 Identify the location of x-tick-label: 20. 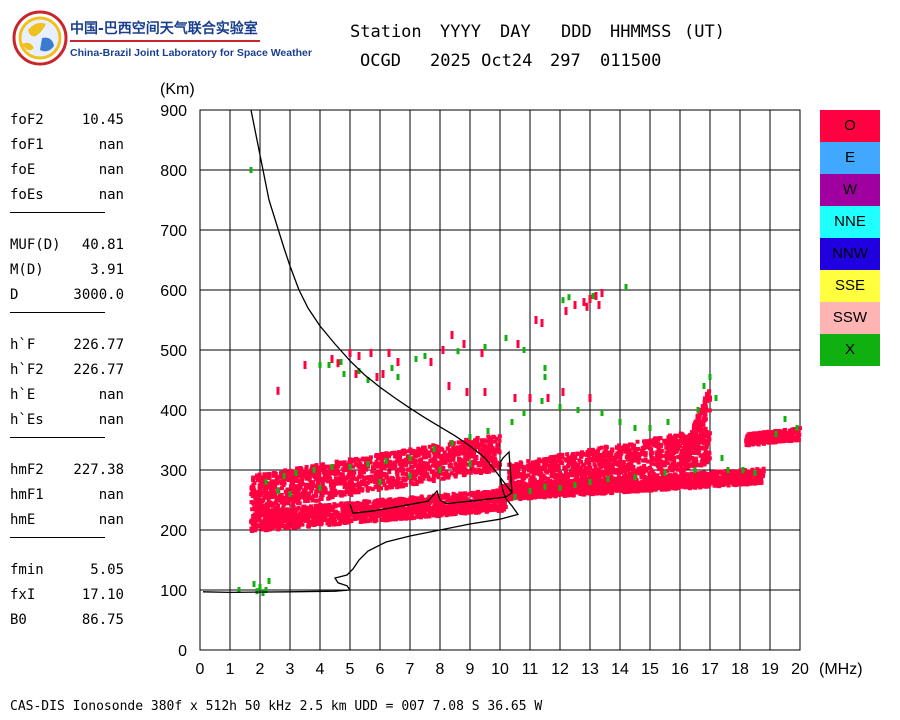
(800, 669).